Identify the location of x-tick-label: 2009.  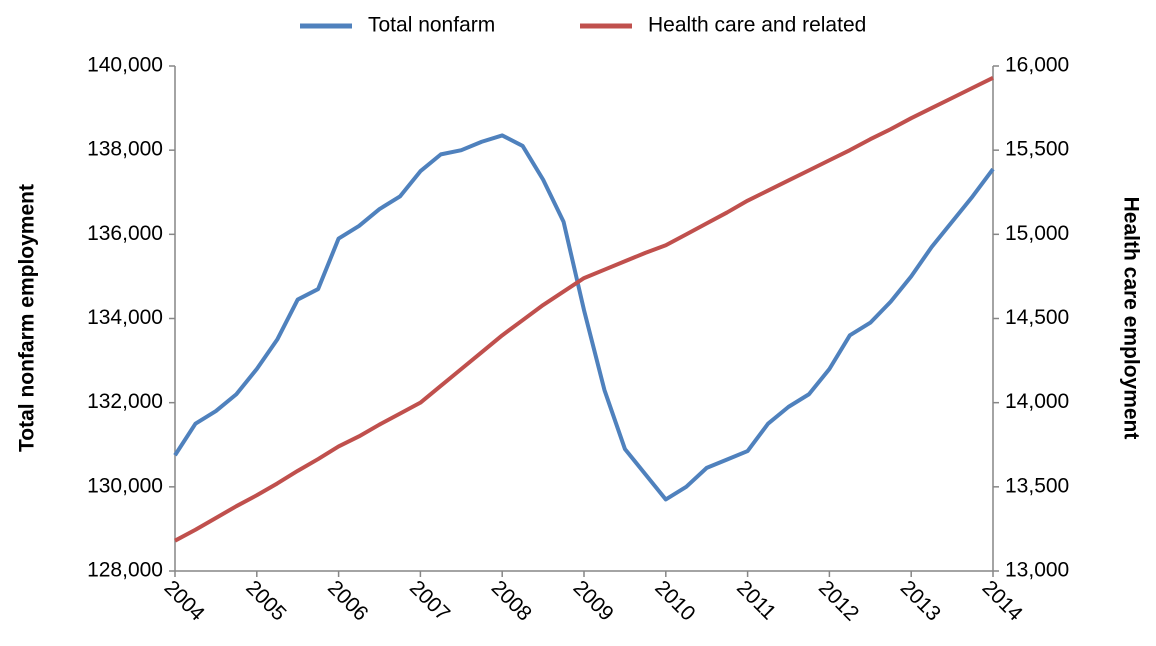
(593, 600).